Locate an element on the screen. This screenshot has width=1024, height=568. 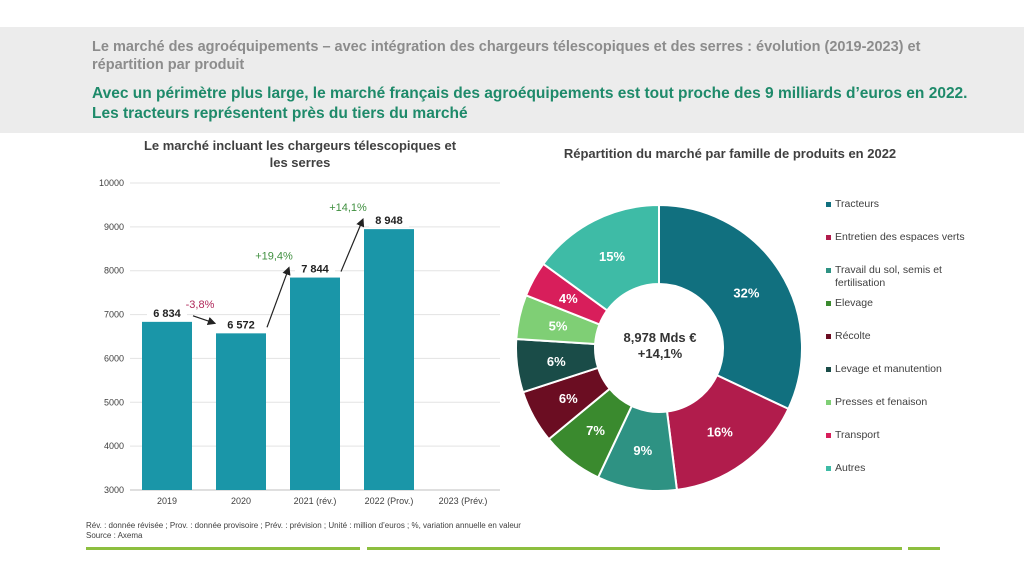
y-tick-label: 6000 is located at coordinates (114, 358).